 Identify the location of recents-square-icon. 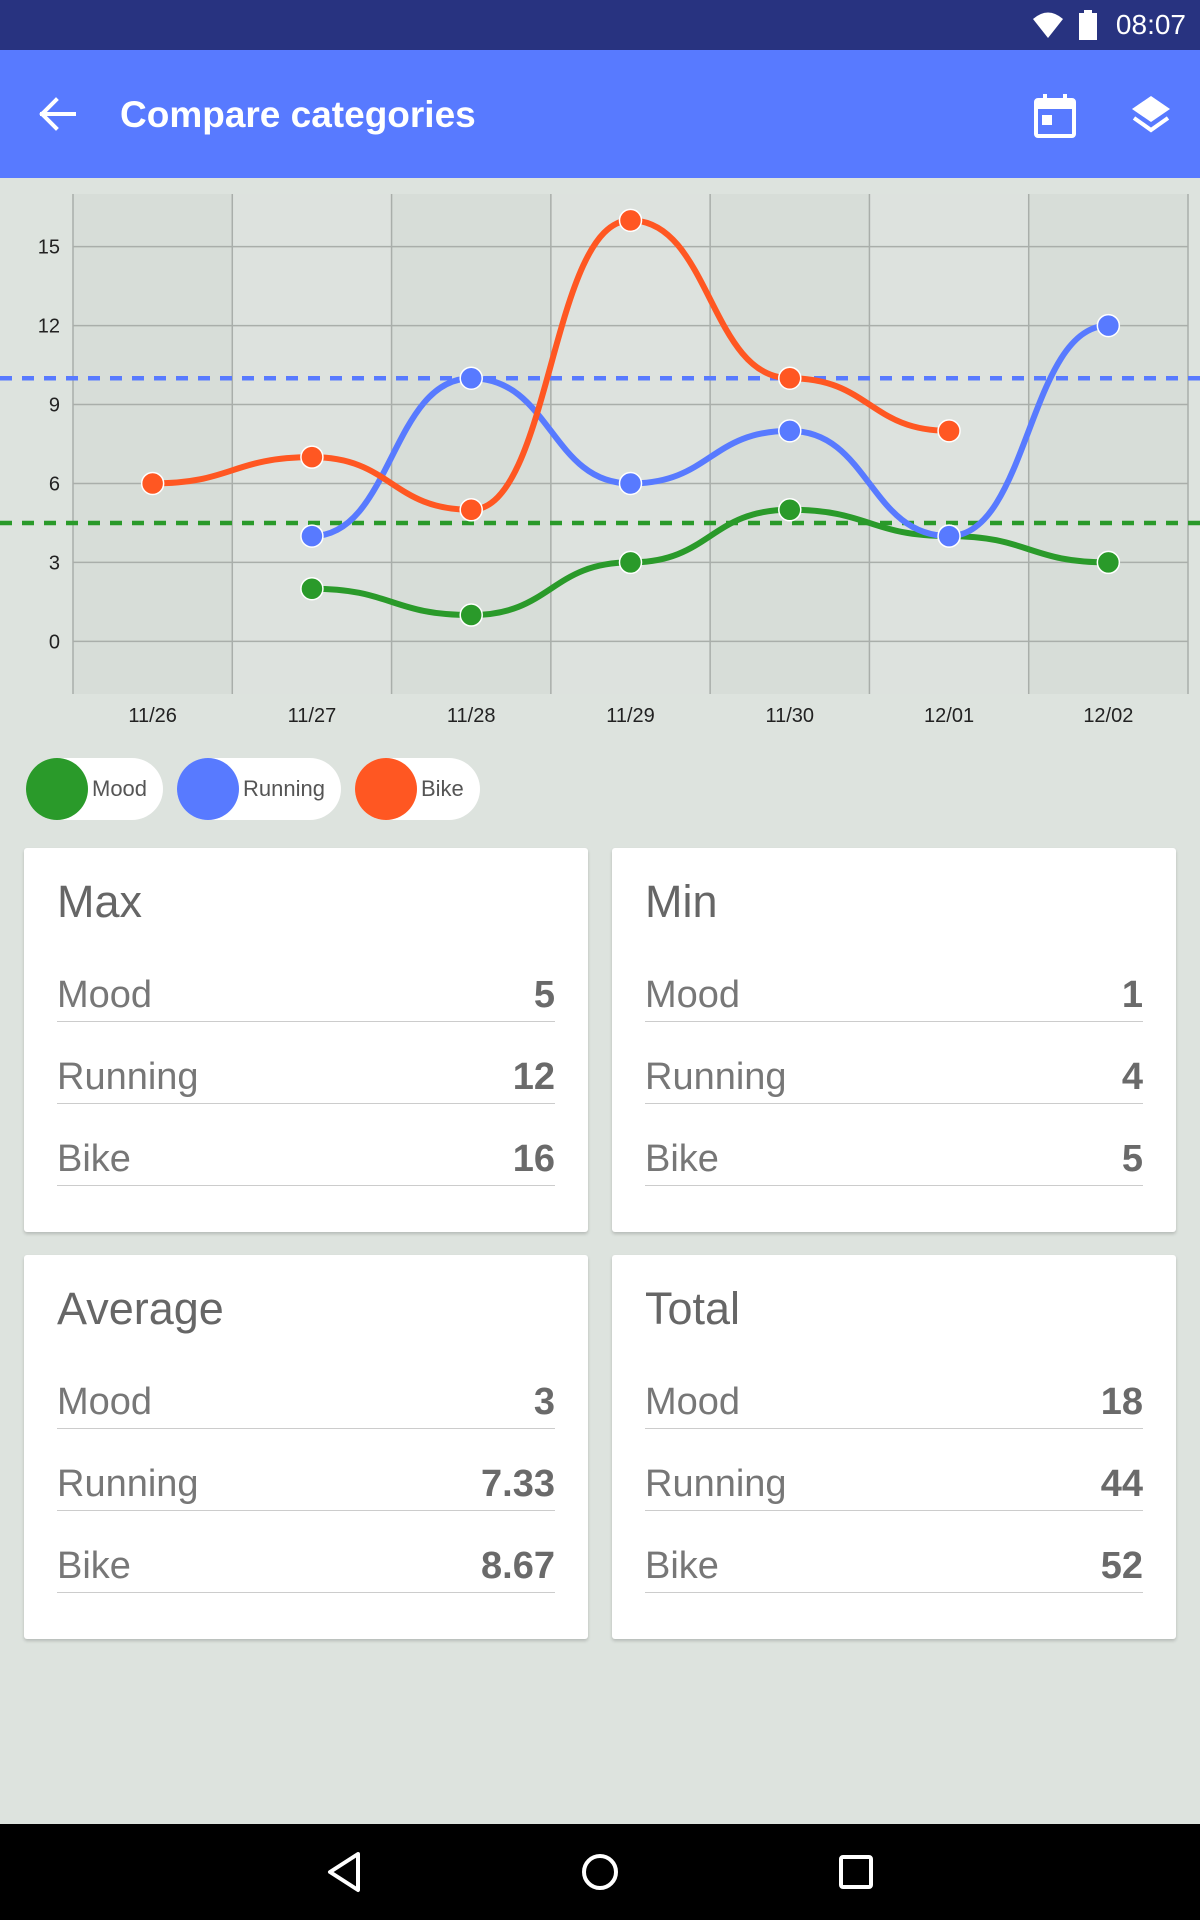
(856, 1872).